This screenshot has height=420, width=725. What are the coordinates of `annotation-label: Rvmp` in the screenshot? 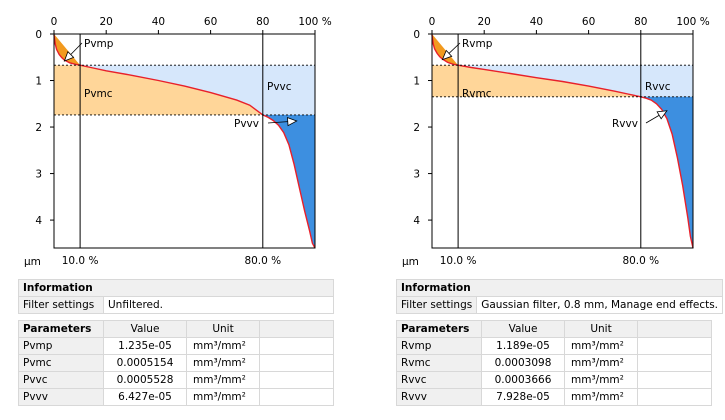 It's located at (477, 44).